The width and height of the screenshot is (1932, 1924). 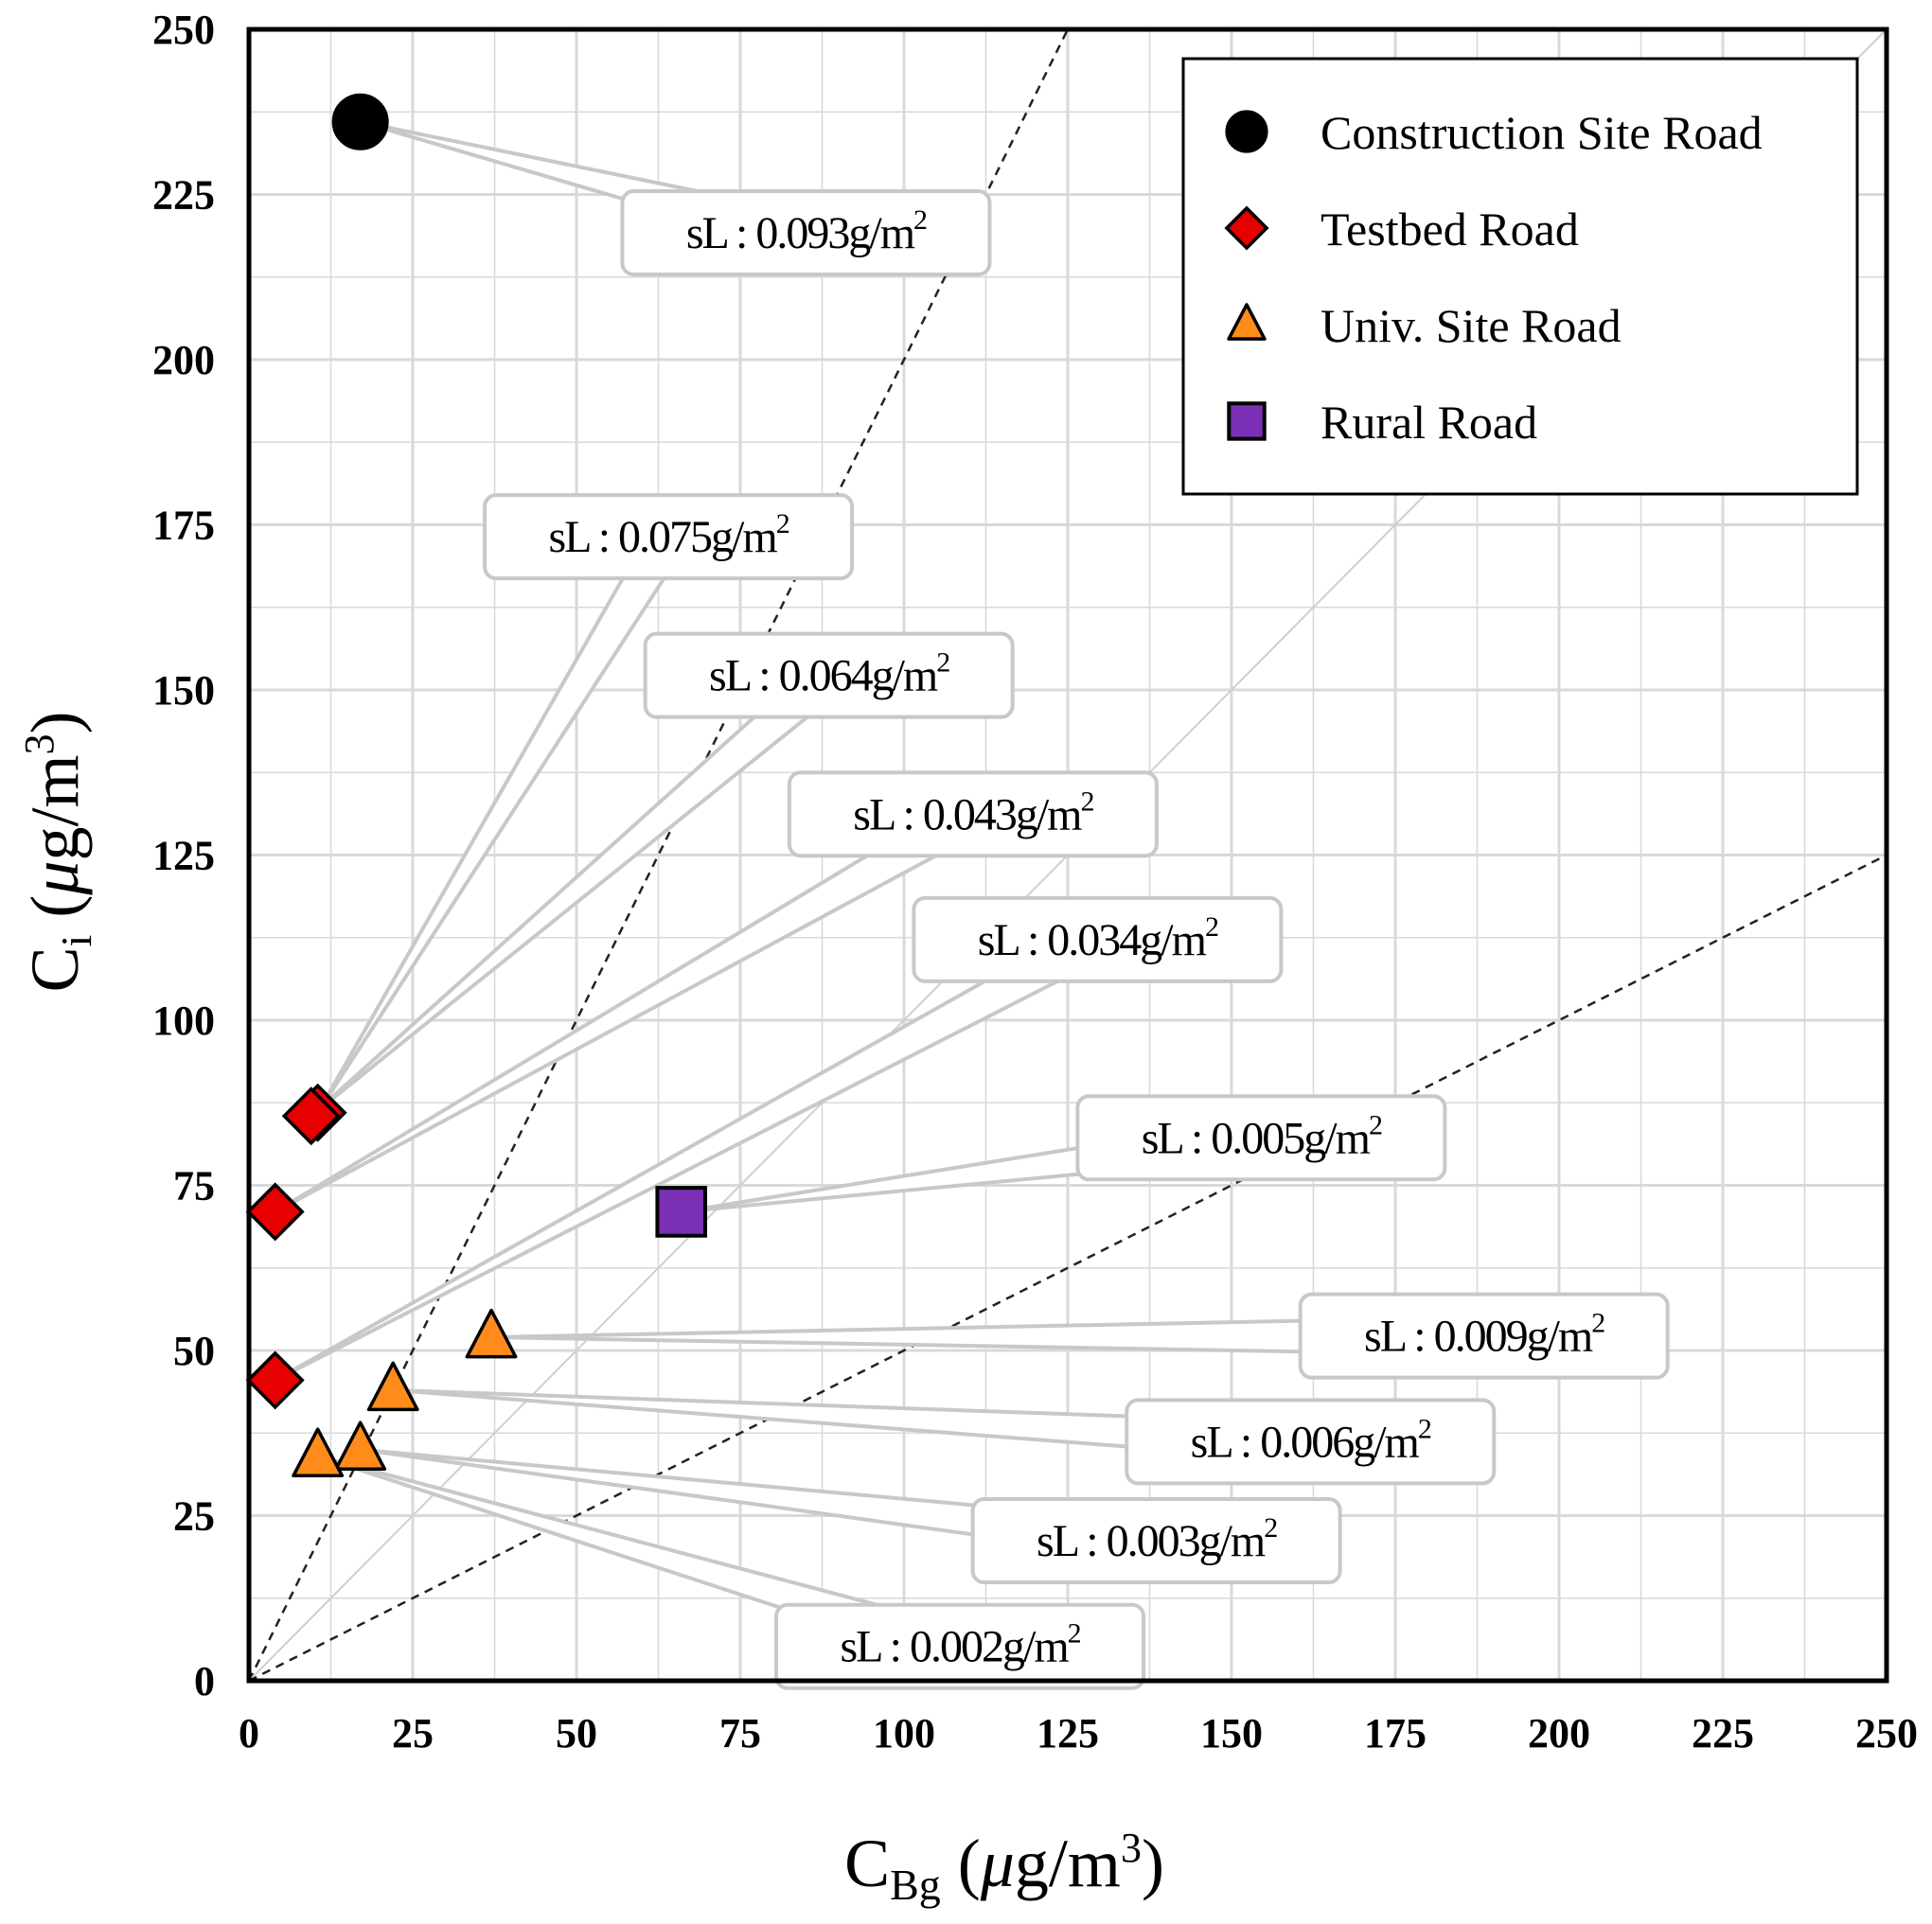 What do you see at coordinates (184, 1020) in the screenshot?
I see `y-tick-label: 100` at bounding box center [184, 1020].